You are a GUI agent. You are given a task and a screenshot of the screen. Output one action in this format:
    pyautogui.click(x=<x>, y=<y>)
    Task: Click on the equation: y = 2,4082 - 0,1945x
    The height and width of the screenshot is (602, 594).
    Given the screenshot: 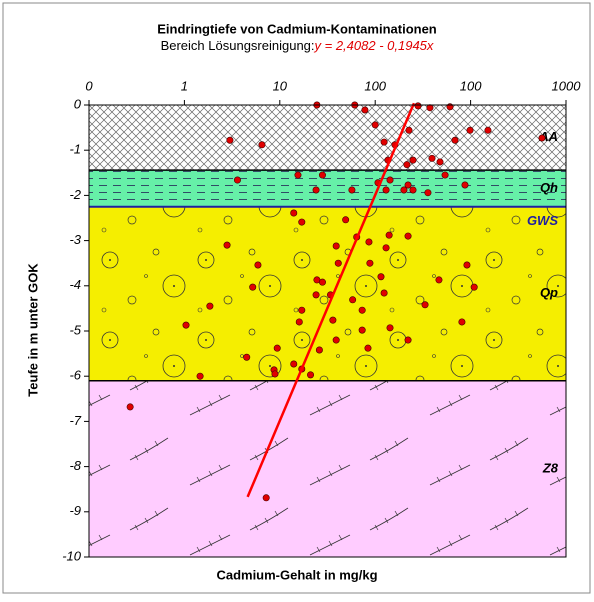 What is the action you would take?
    pyautogui.click(x=374, y=45)
    